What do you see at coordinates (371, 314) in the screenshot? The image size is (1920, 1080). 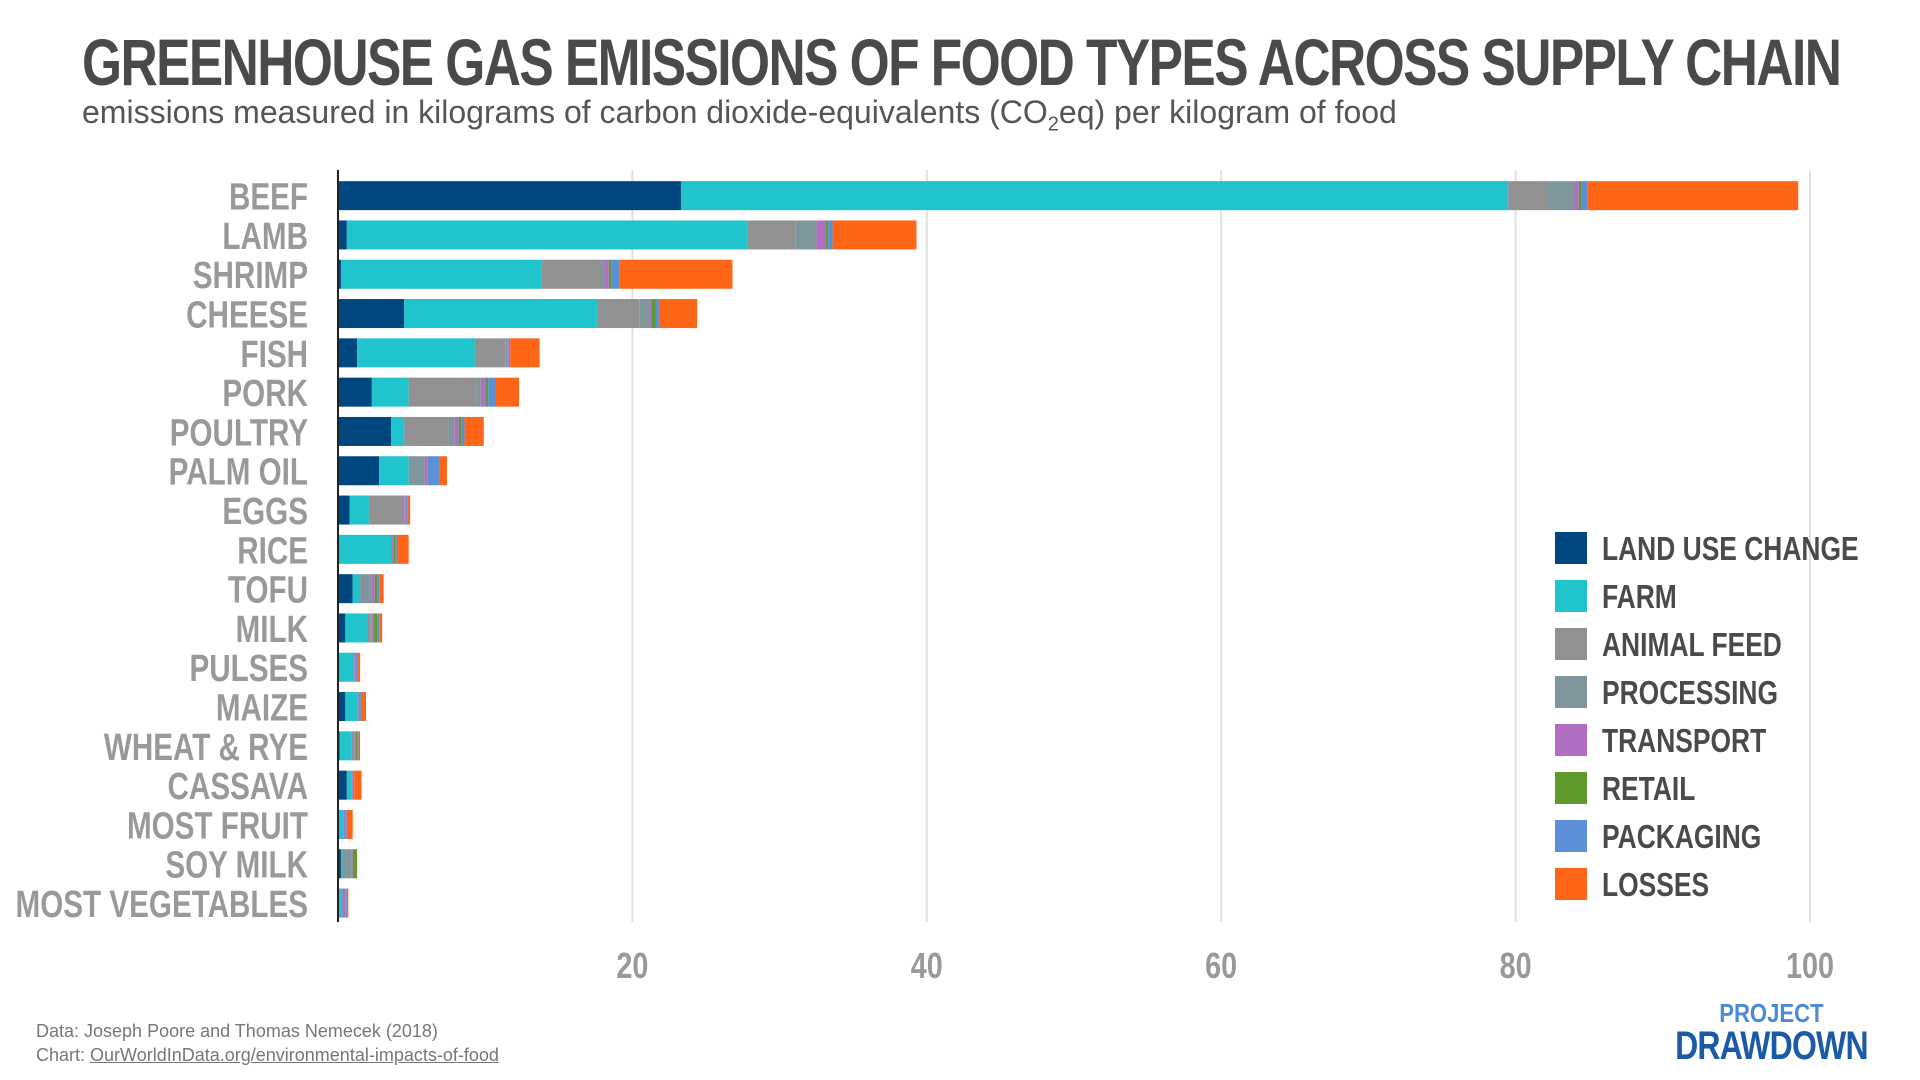 I see `bar-cheese-land-use-change` at bounding box center [371, 314].